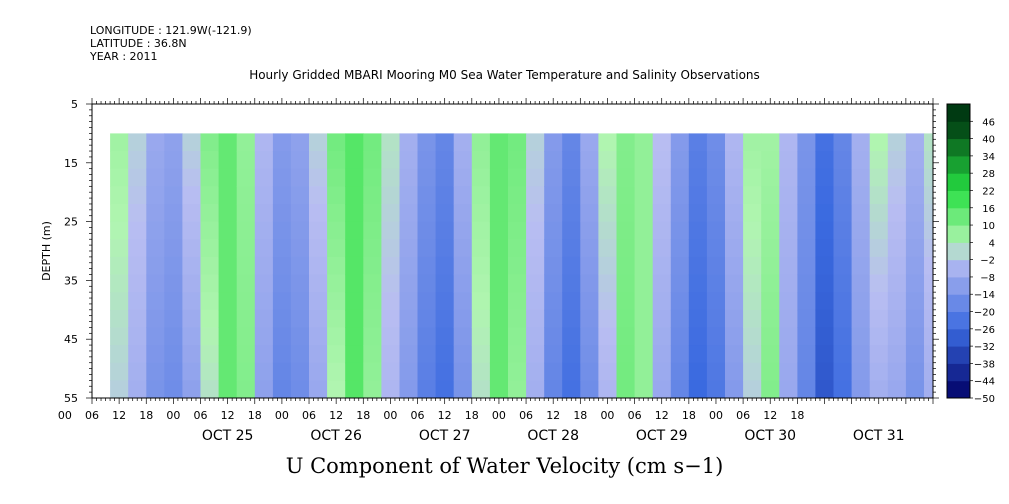 The height and width of the screenshot is (504, 1009). What do you see at coordinates (743, 415) in the screenshot?
I see `x-tick-label: 06` at bounding box center [743, 415].